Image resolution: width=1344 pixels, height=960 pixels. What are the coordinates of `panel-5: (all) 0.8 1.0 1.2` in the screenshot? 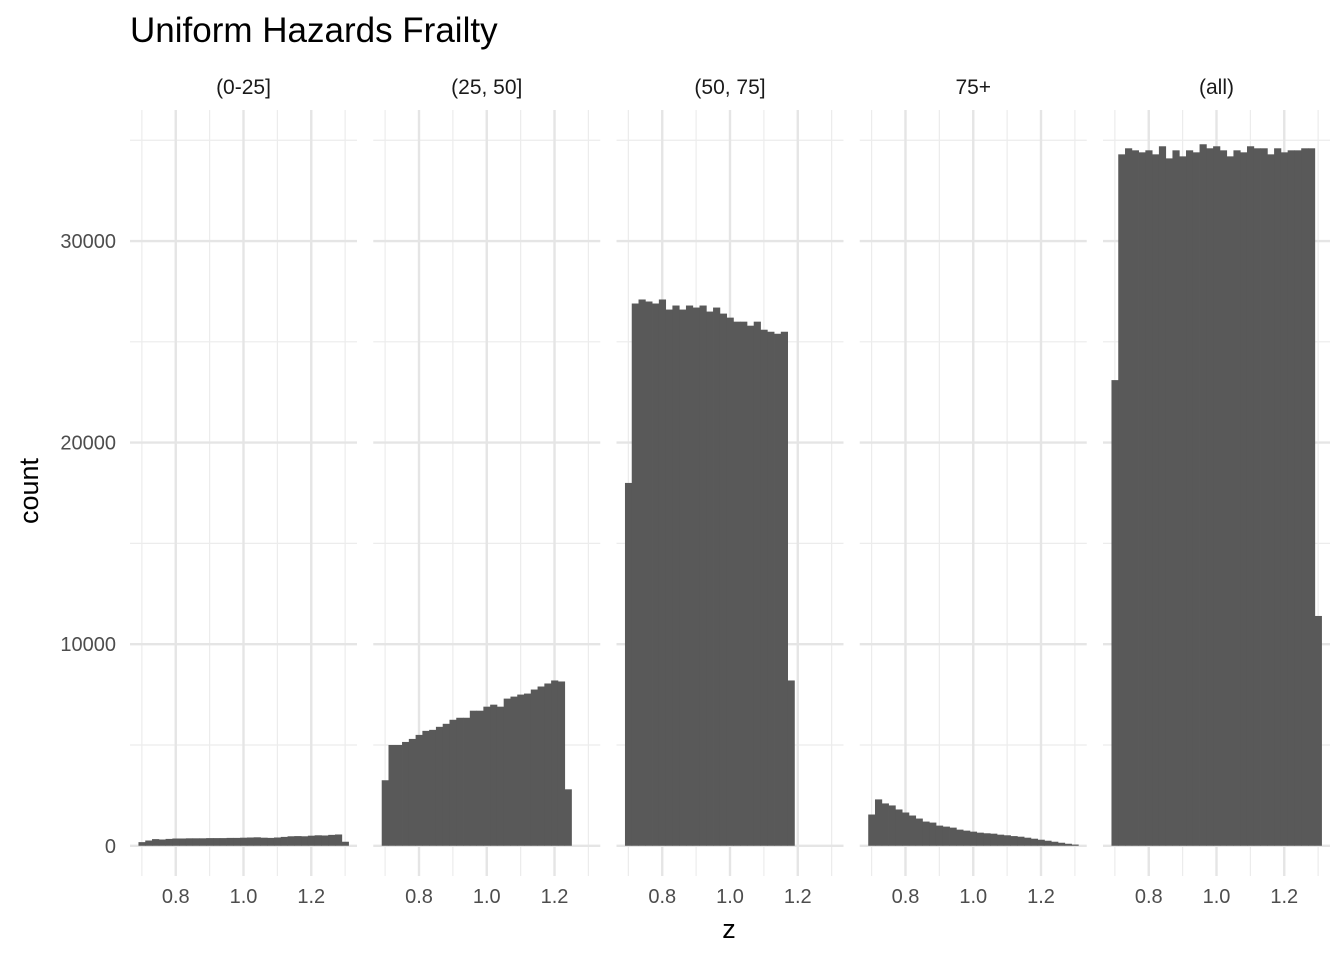 It's located at (1216, 492).